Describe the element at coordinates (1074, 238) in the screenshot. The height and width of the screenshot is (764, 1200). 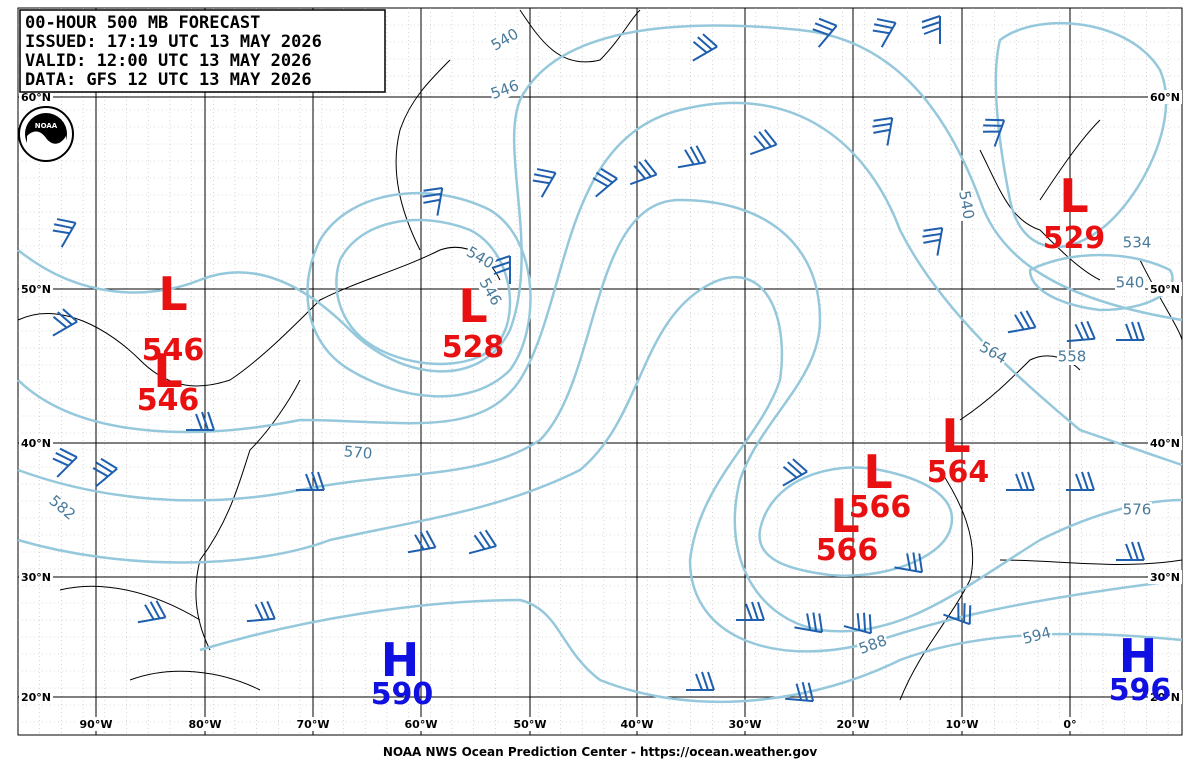
I see `center-value: 529` at that location.